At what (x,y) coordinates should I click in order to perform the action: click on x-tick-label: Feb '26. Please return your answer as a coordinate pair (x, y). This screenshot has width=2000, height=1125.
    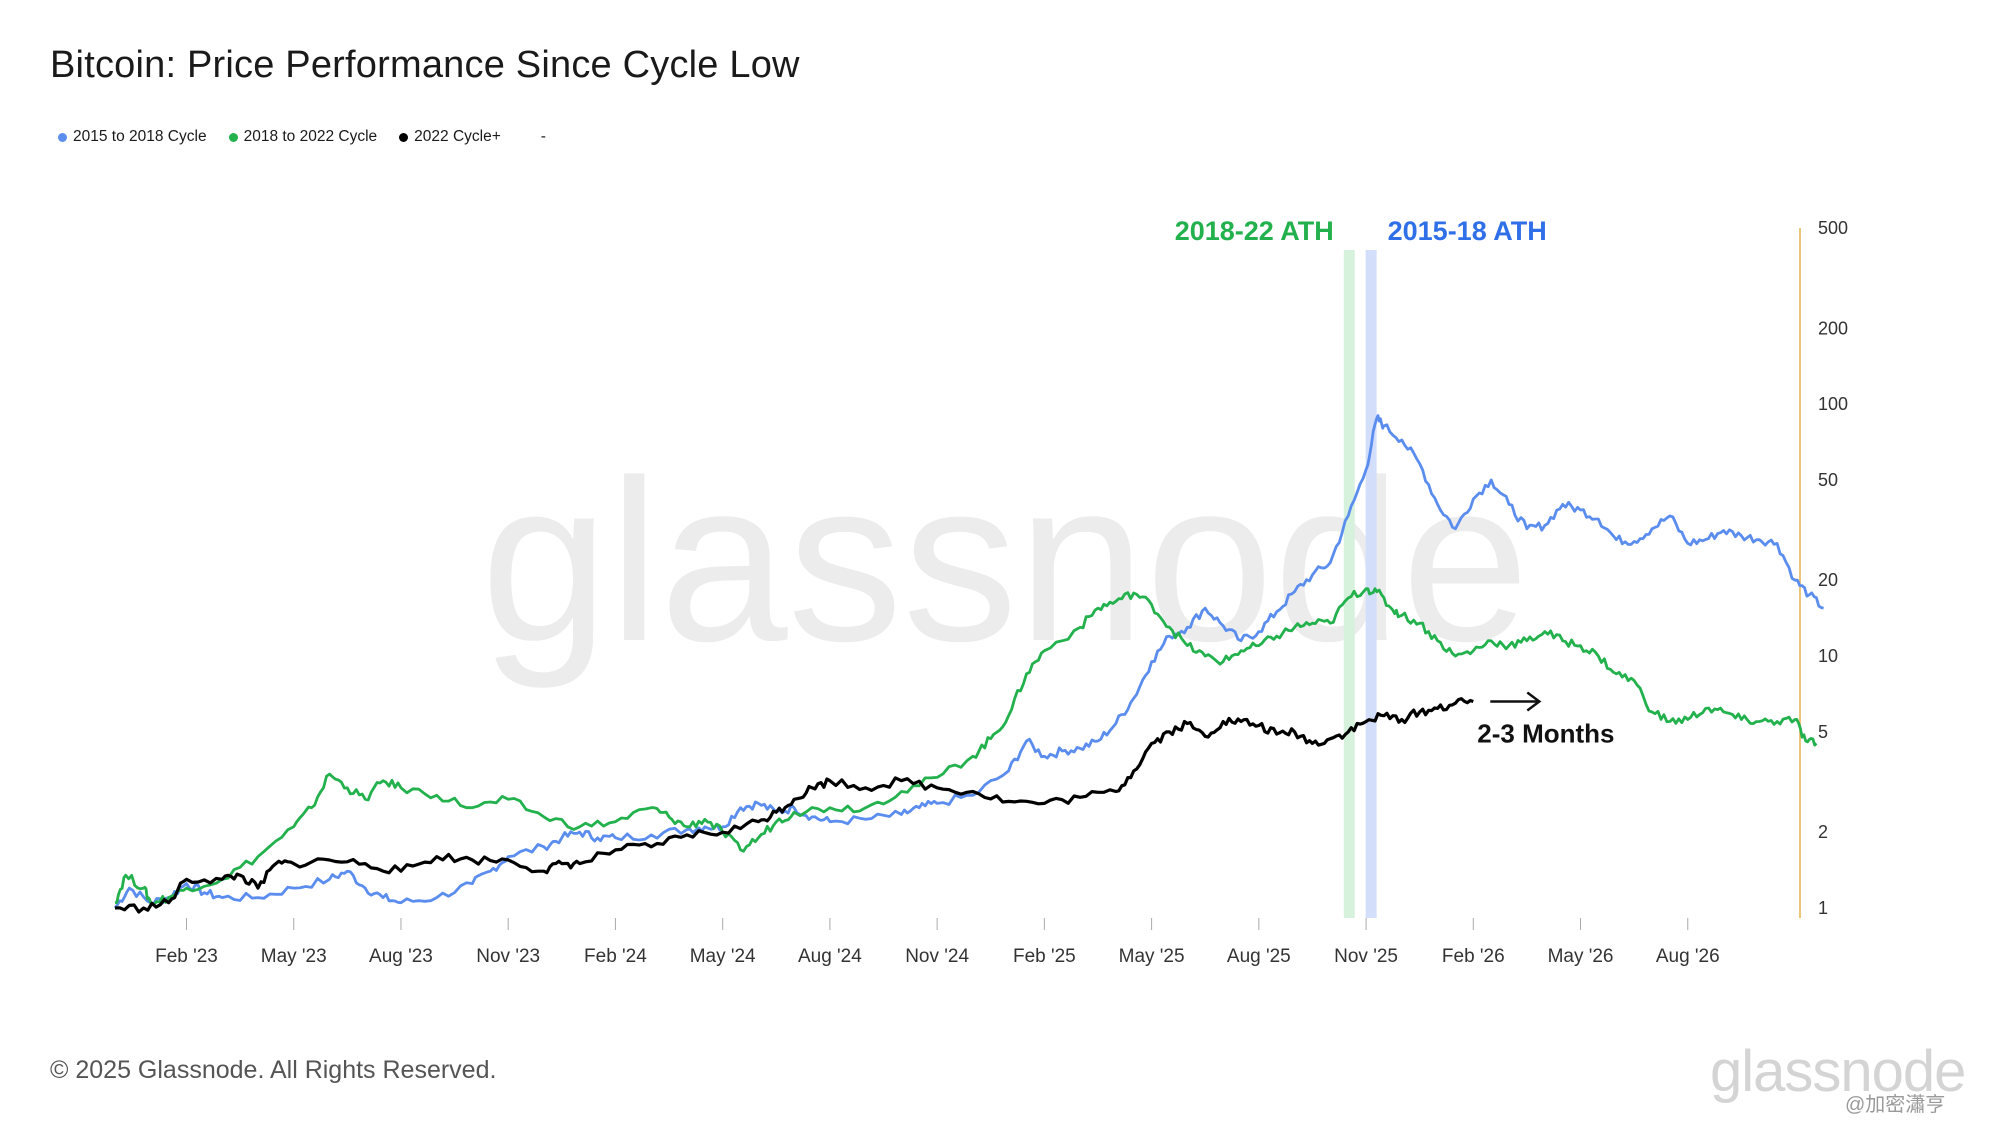
    Looking at the image, I should click on (1473, 956).